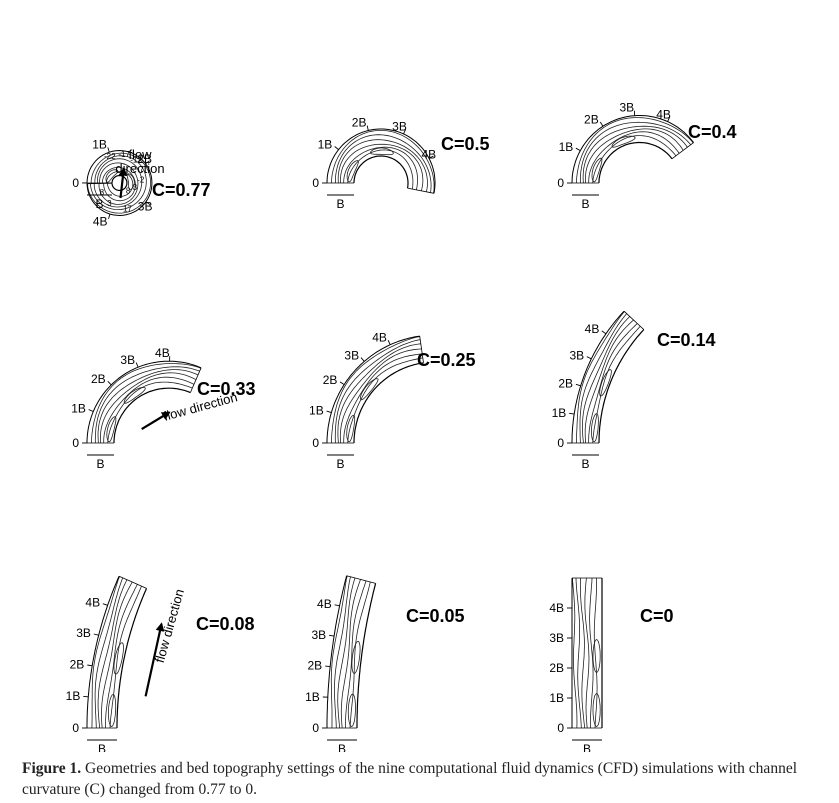 The width and height of the screenshot is (839, 803). I want to click on curvature-panel: 0 1B 2B 3B 4B B C=0.08 flow direction, so click(160, 665).